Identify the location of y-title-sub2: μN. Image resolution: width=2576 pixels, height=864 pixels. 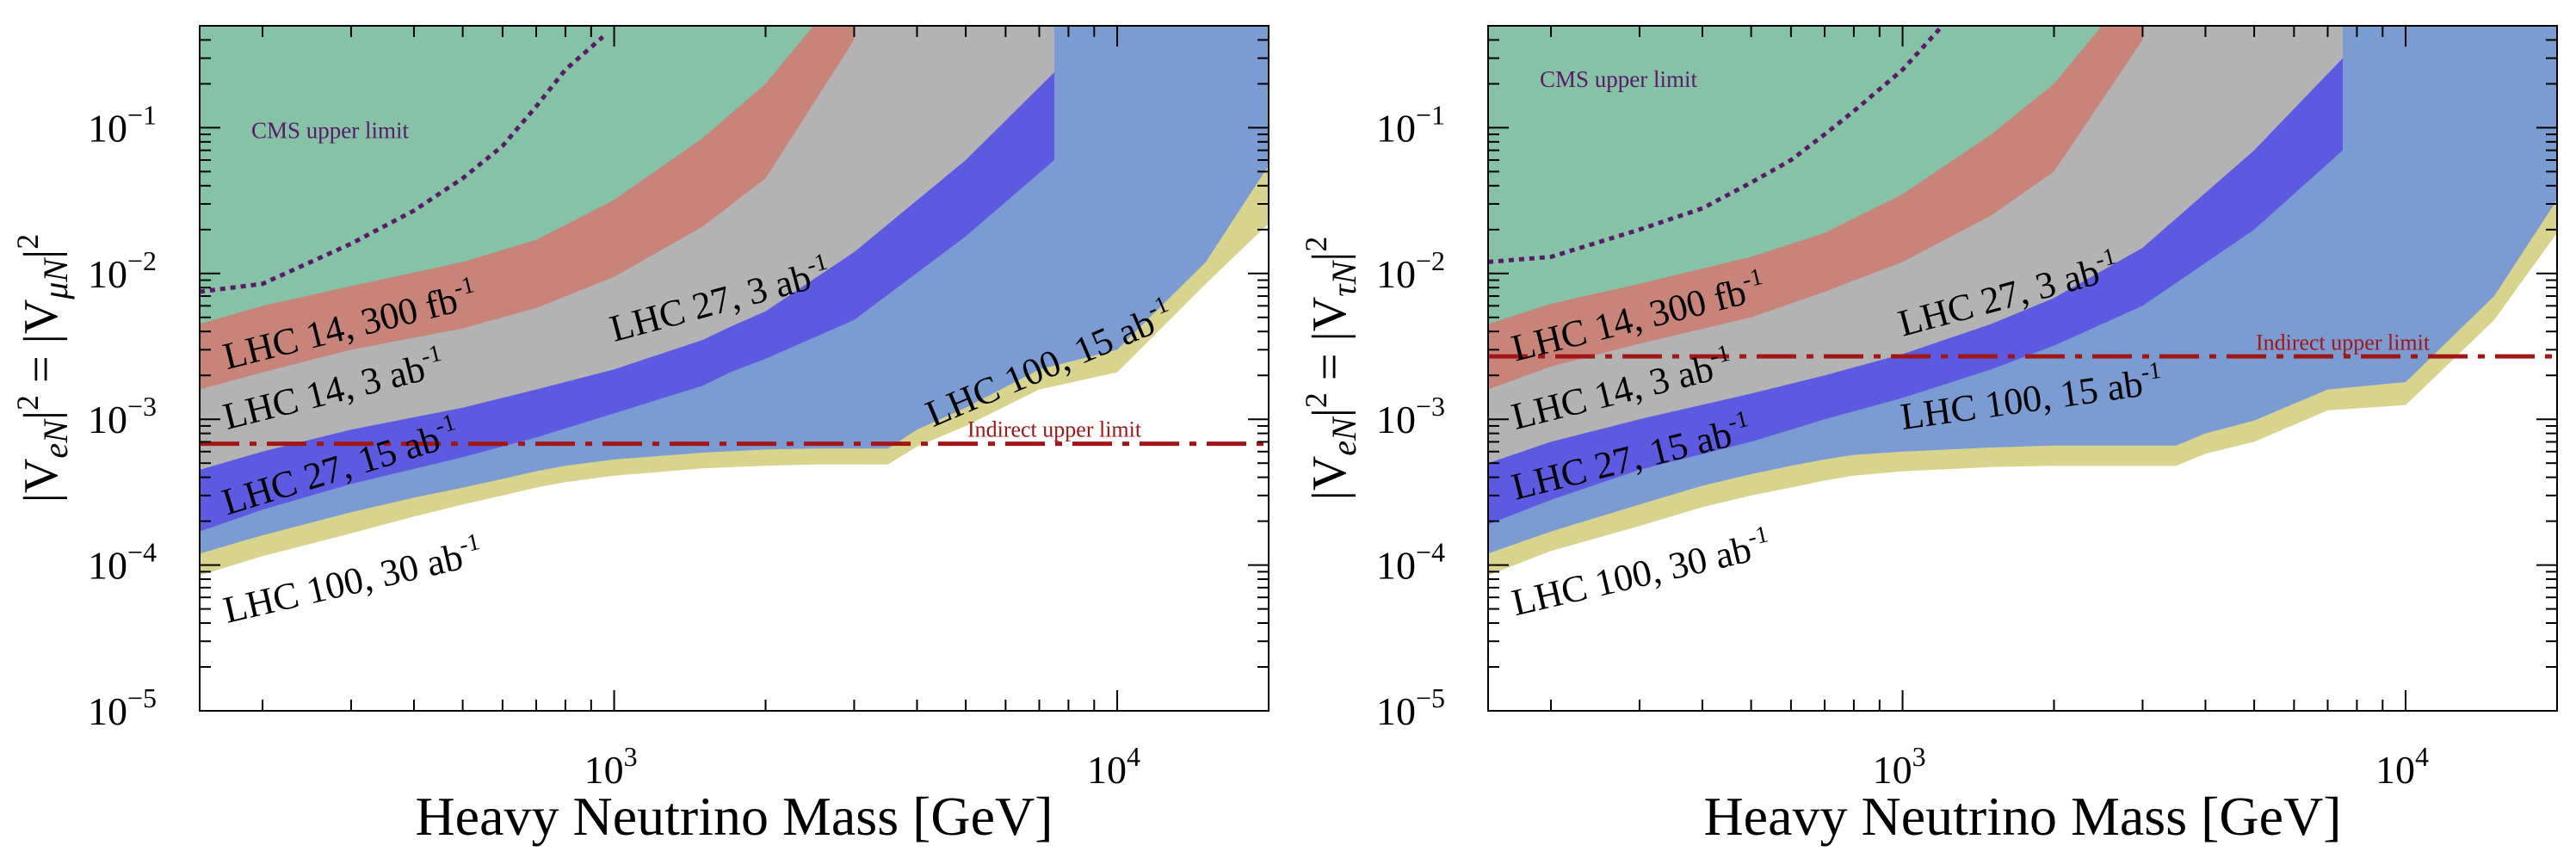
(55, 278).